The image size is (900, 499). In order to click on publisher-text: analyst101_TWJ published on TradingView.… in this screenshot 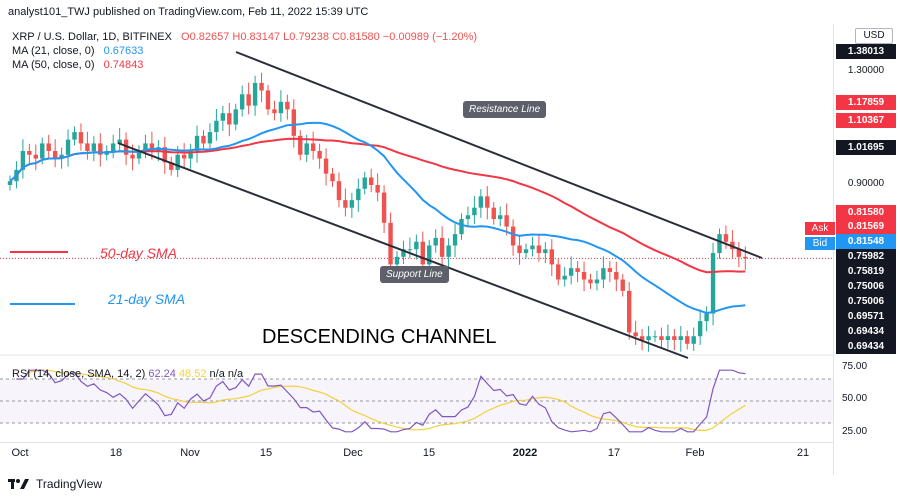, I will do `click(188, 12)`.